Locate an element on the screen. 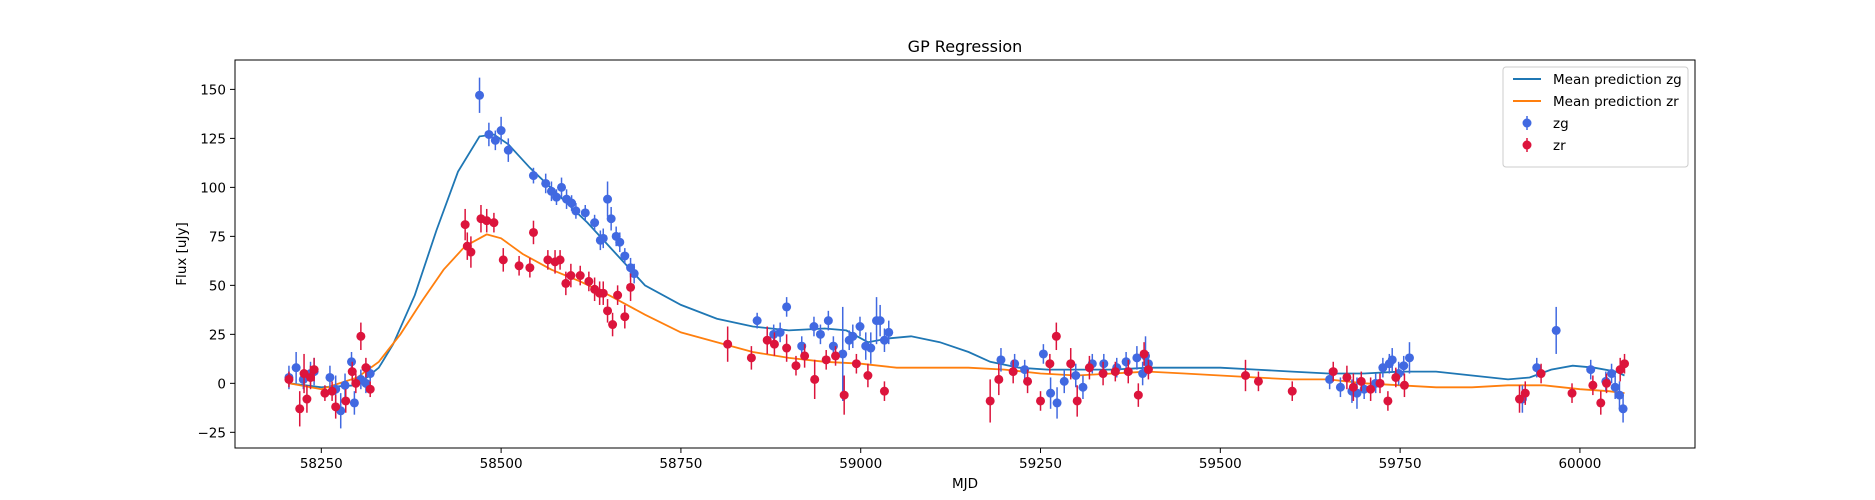  legend-item: zg is located at coordinates (1545, 124).